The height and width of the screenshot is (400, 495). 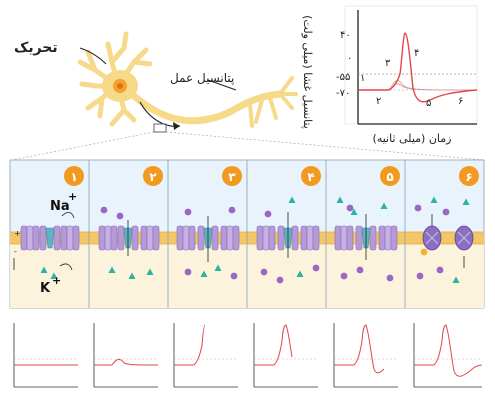 I want to click on y-axis-label: پتانسیل غشا (میلی ولت), so click(x=307, y=72).